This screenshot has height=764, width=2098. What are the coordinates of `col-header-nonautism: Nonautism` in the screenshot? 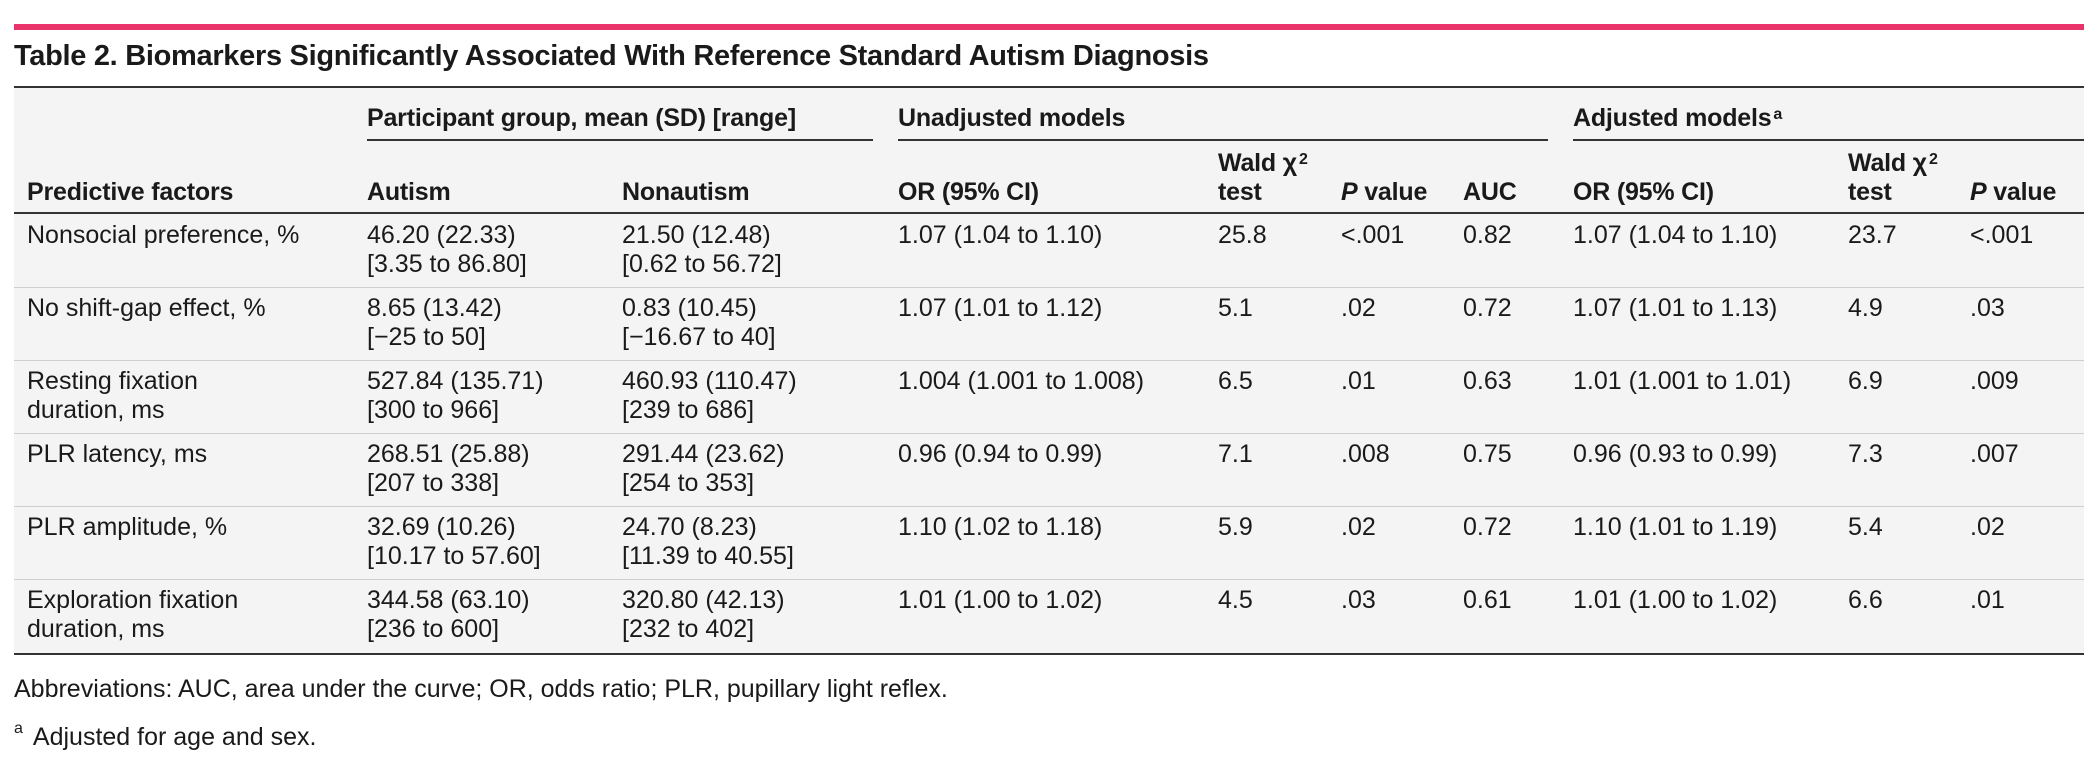 It's located at (686, 192).